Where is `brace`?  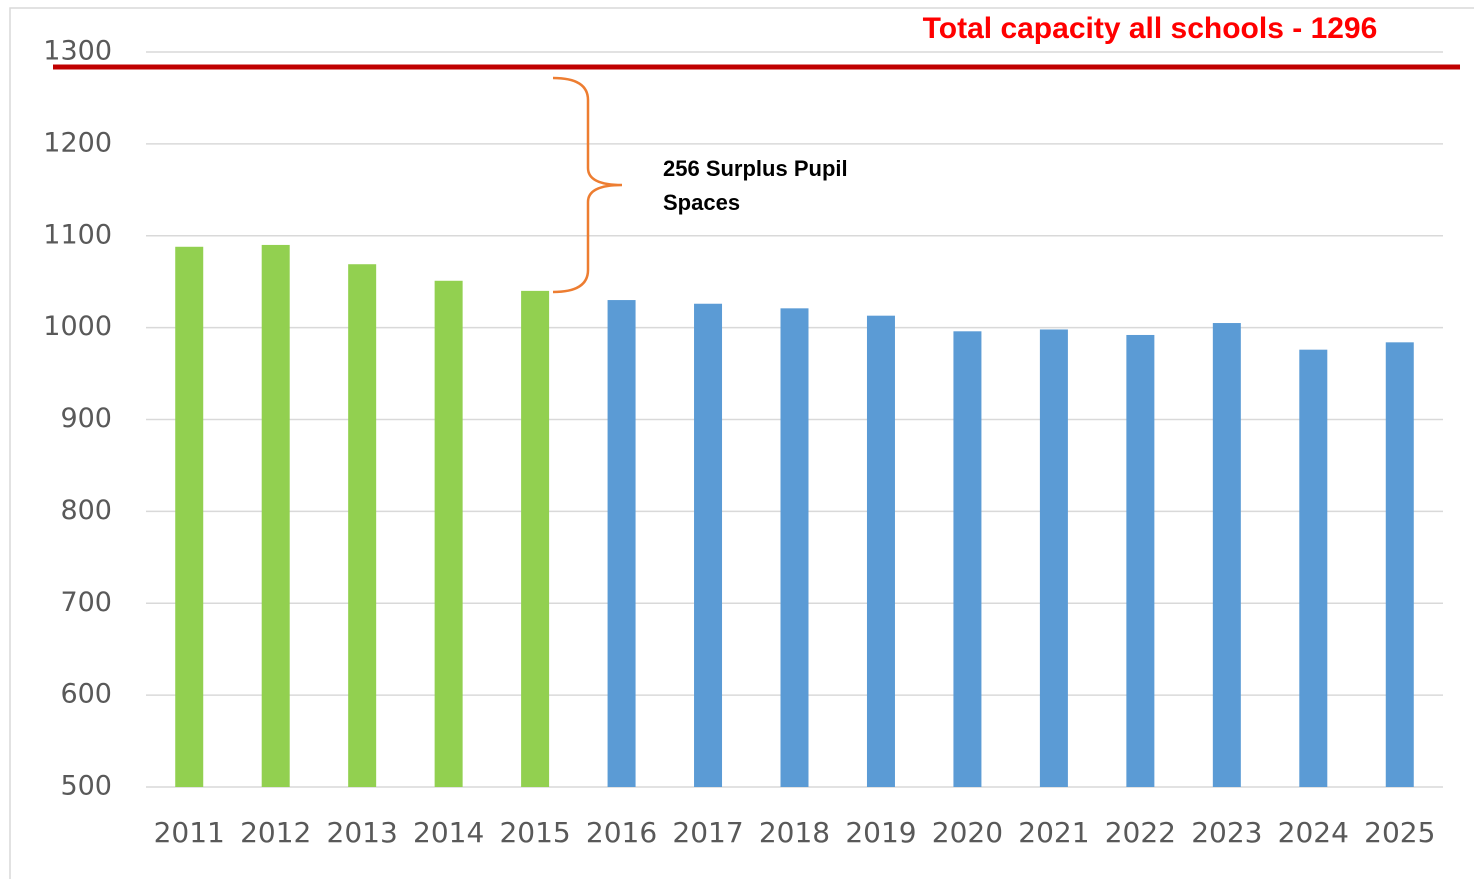
brace is located at coordinates (587, 185).